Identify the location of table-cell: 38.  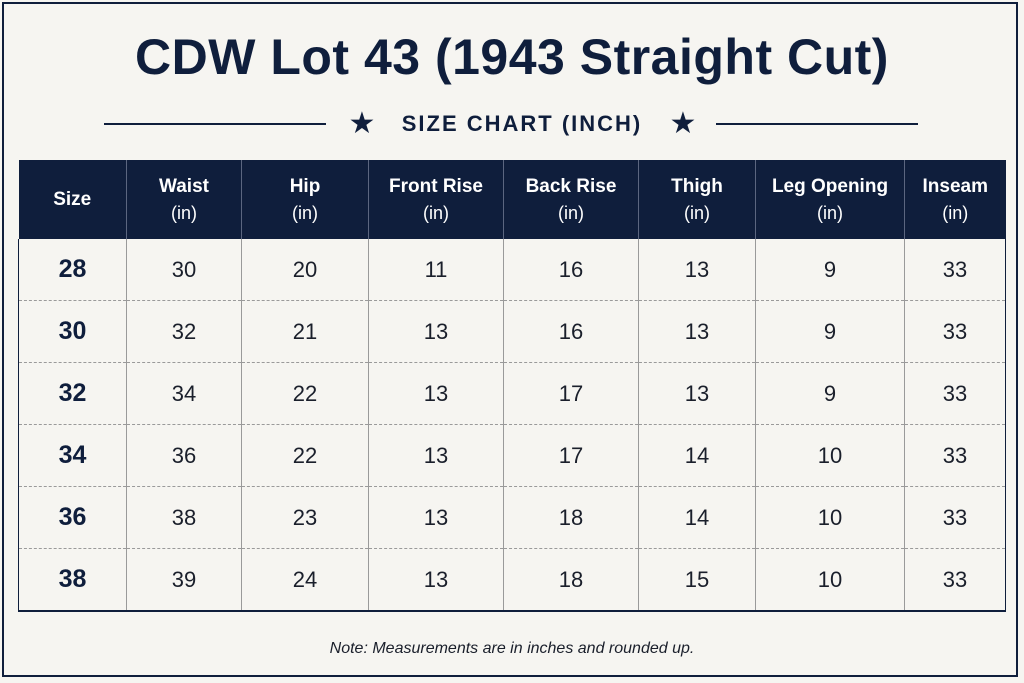
(184, 517).